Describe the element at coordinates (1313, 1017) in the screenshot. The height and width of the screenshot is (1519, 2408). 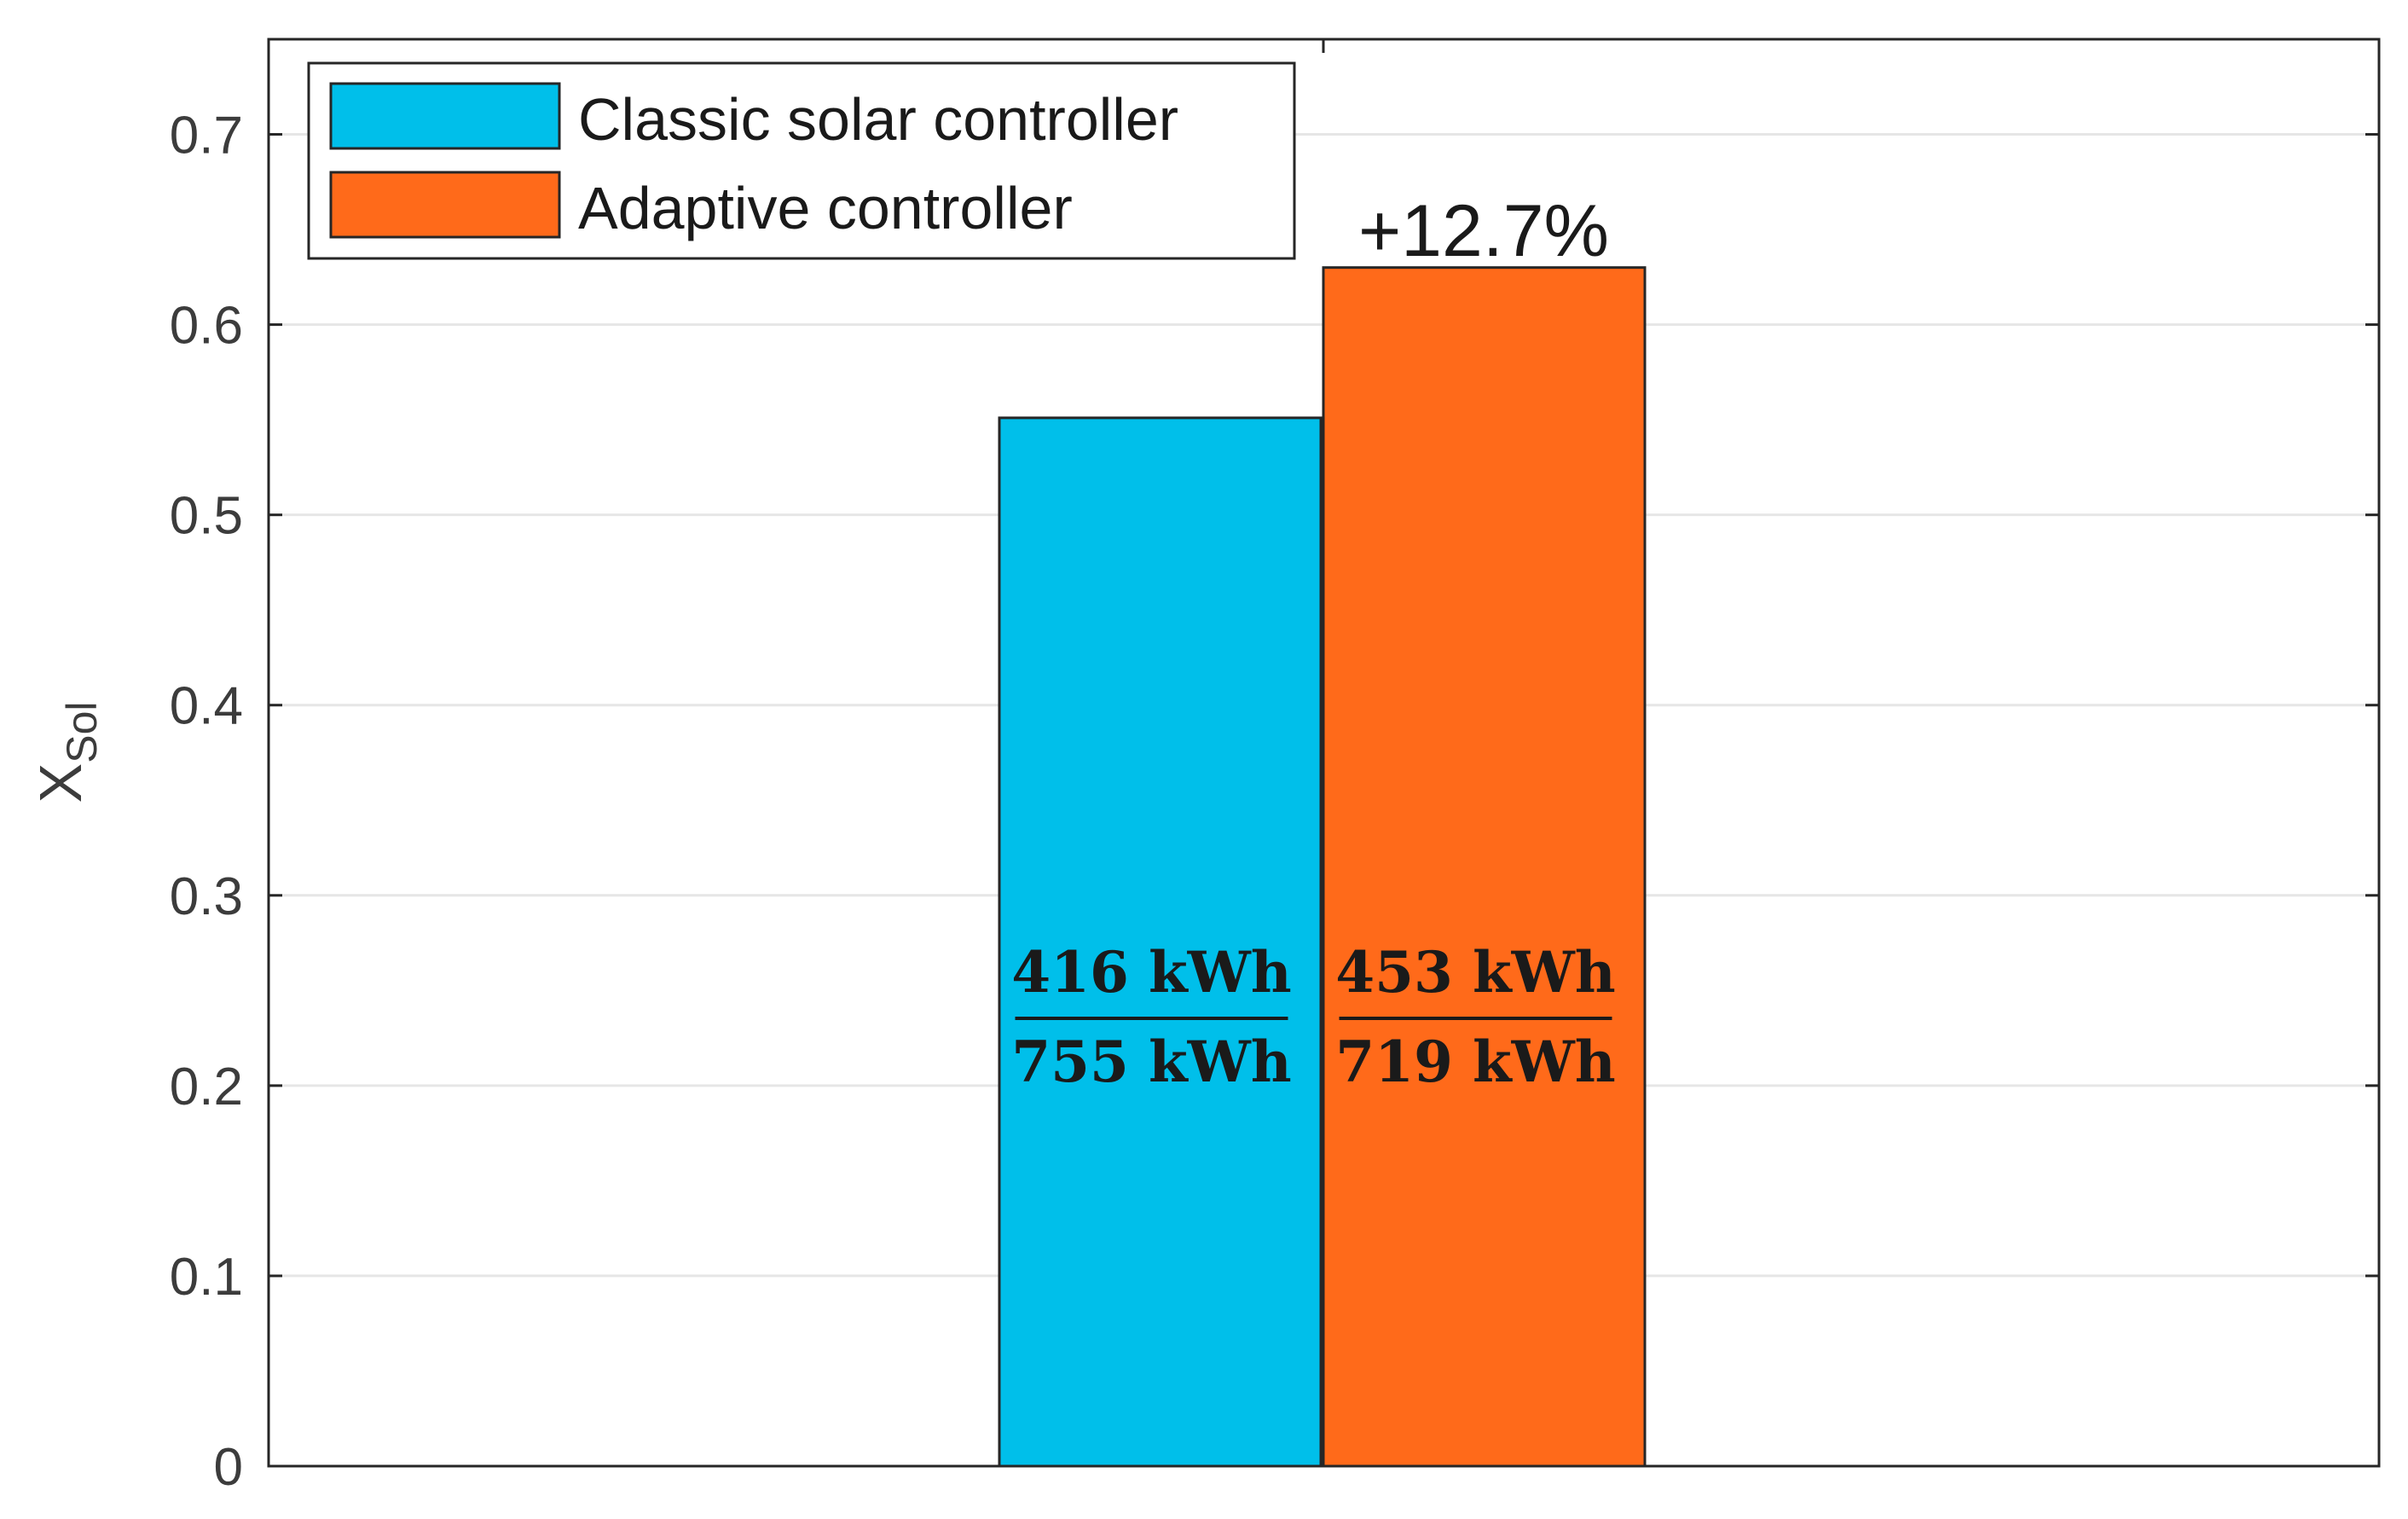
I see `bar-labels: 416 kWh 755 kWh 453 kWh 719 kWh` at that location.